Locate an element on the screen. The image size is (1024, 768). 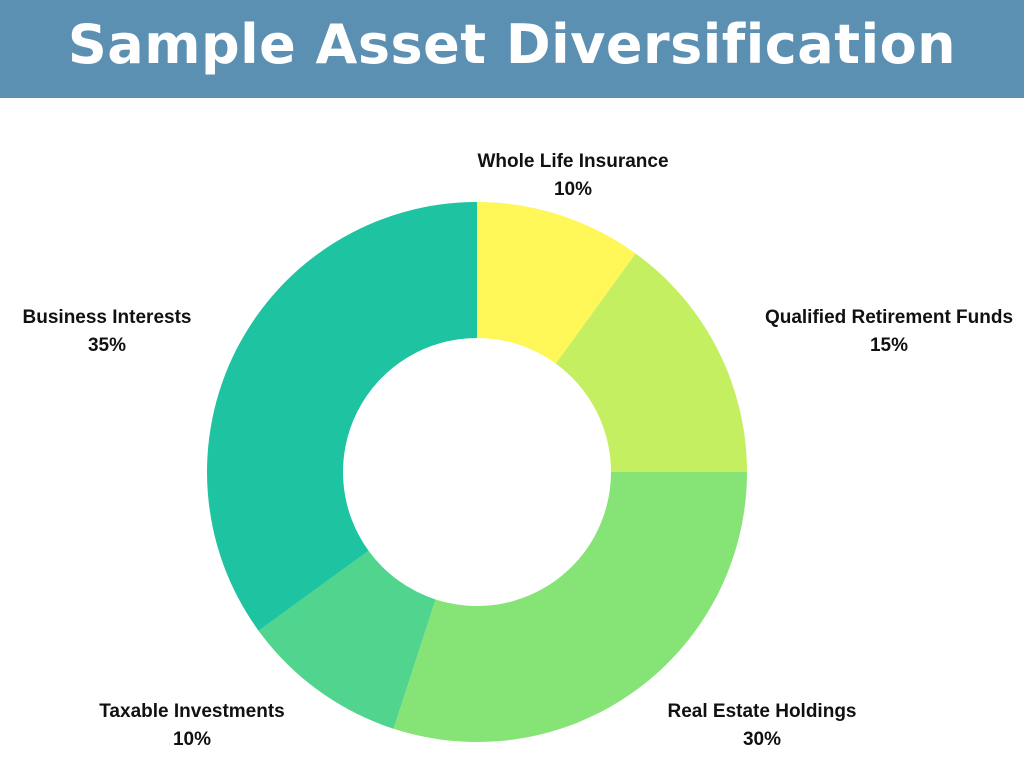
label-qualified-retirement-funds: Qualified Retirement Funds is located at coordinates (889, 317).